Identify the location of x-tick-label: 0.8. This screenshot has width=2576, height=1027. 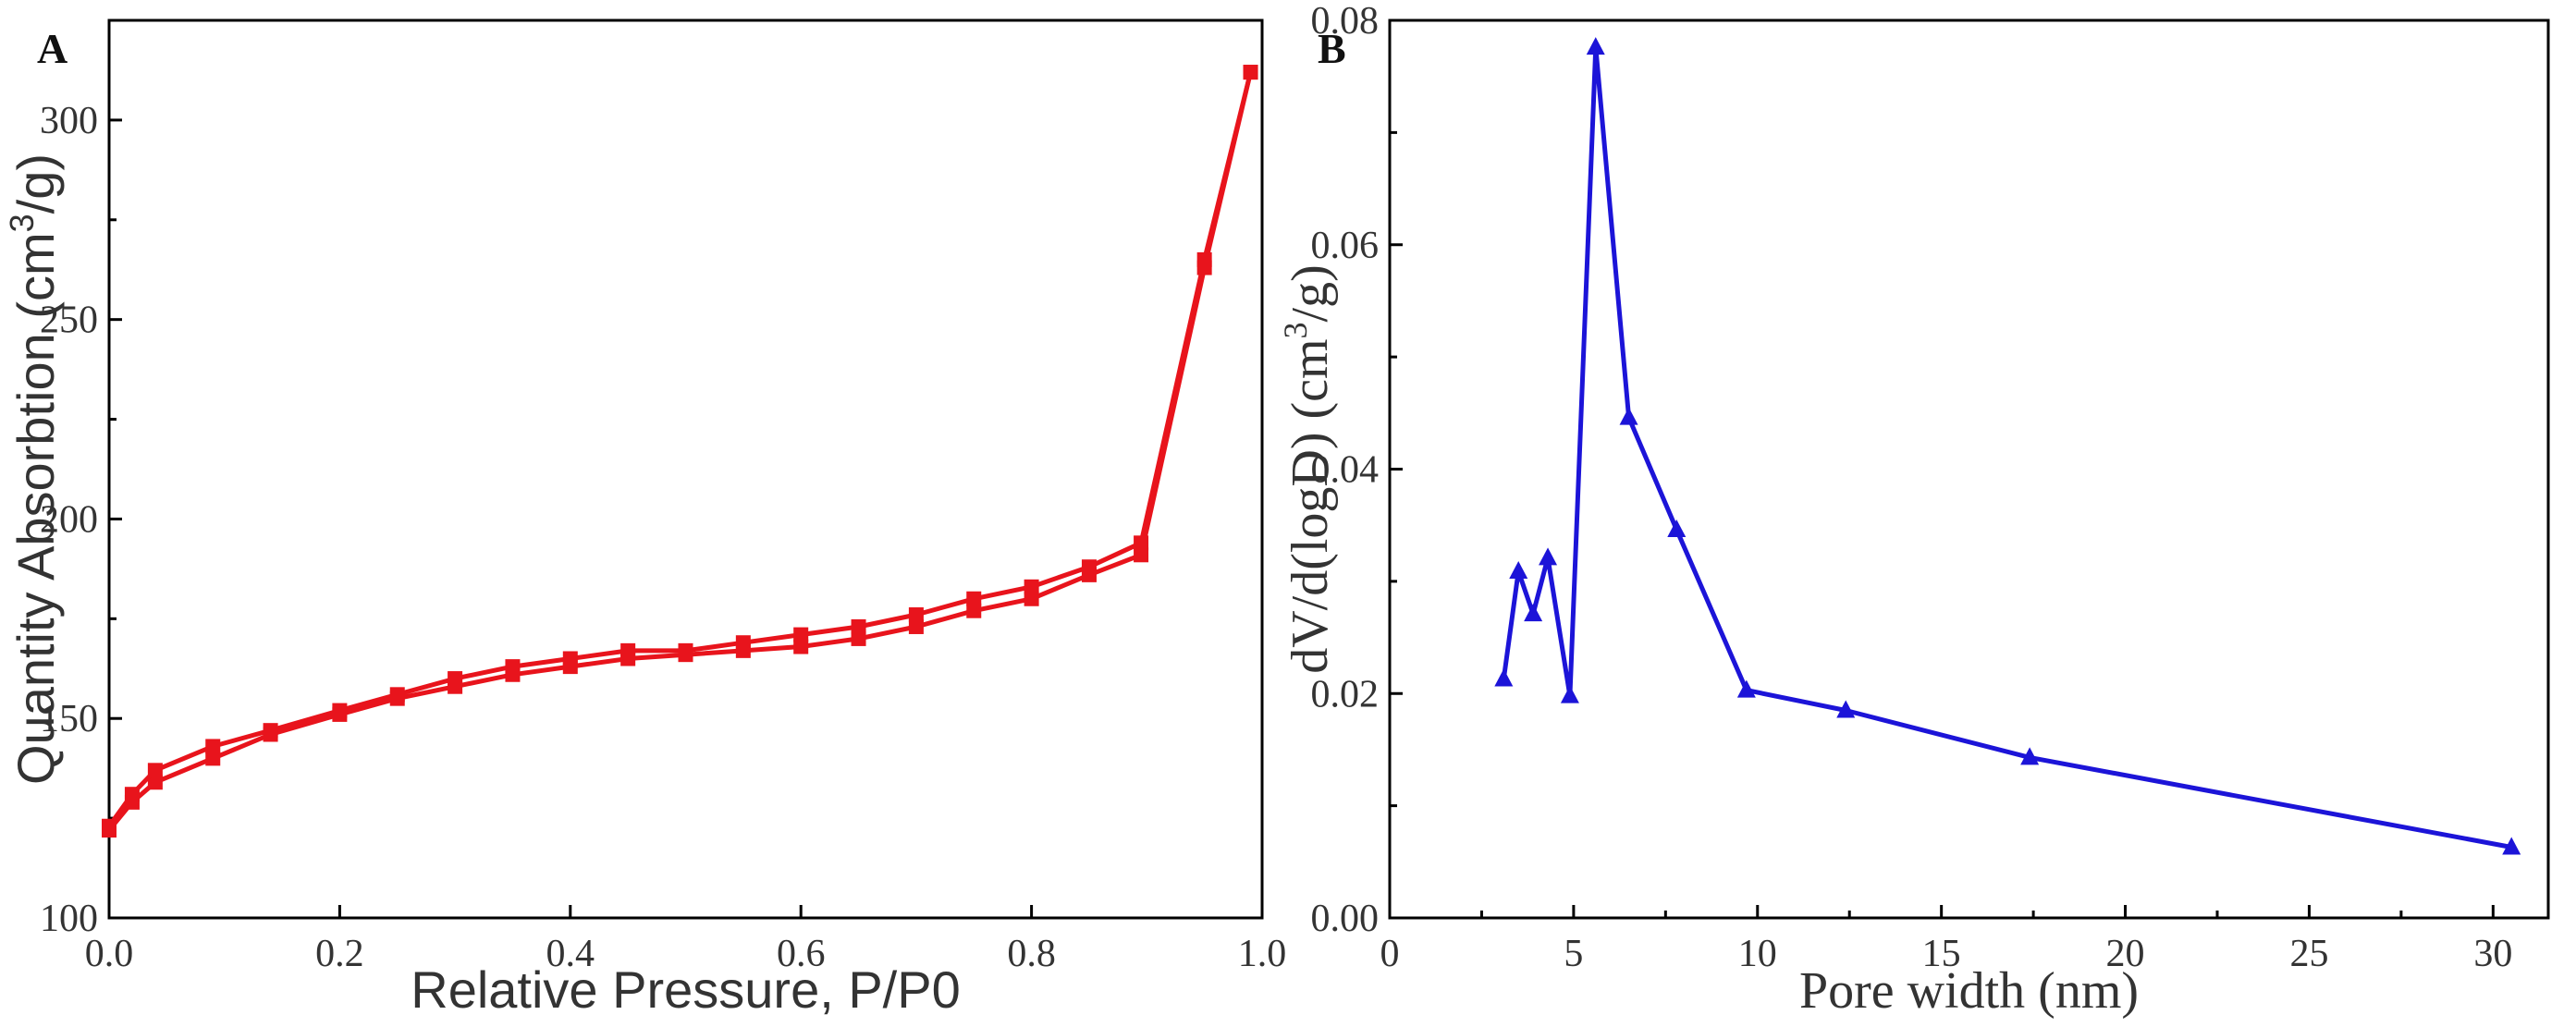
(1031, 954).